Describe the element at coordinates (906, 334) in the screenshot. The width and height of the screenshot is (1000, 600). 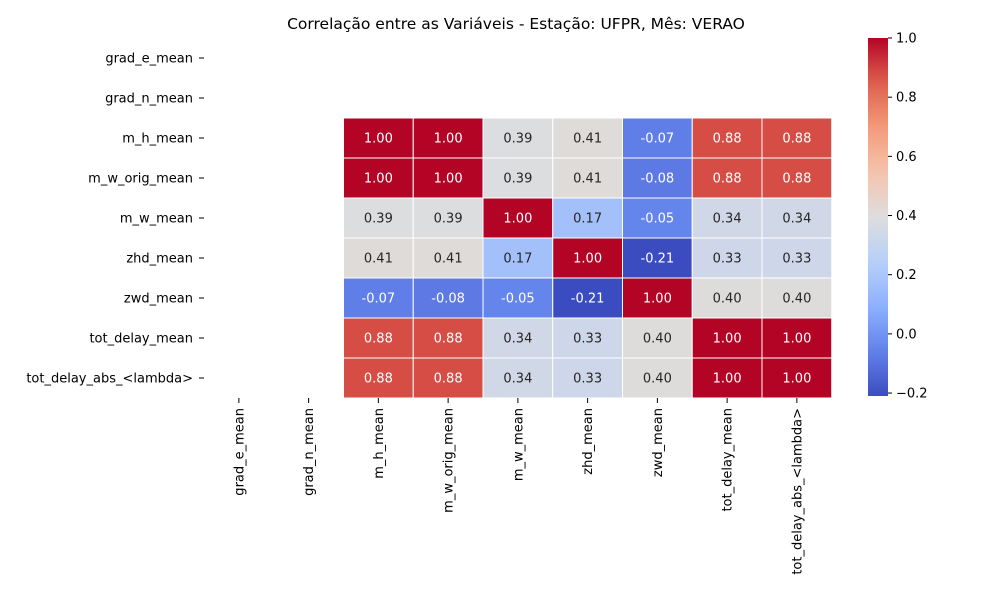
I see `colorbar-tick-label: 0.0` at that location.